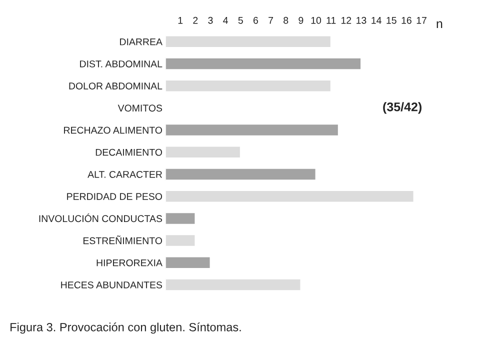 Image resolution: width=479 pixels, height=340 pixels. I want to click on y-tick-label: DOLOR ABDOMINAL, so click(115, 86).